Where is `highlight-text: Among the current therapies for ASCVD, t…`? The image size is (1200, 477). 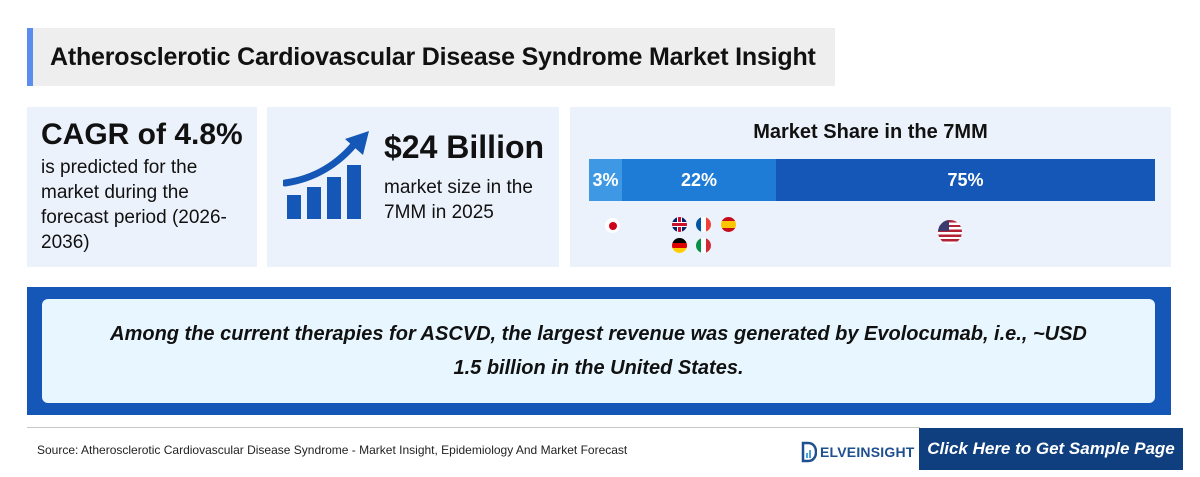 highlight-text: Among the current therapies for ASCVD, t… is located at coordinates (598, 351).